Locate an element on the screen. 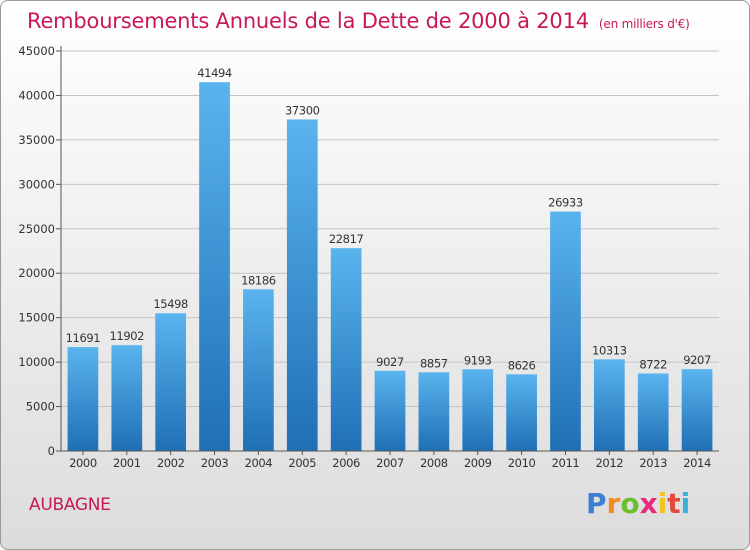 The image size is (750, 550). x-tick-label-2003: 2003 is located at coordinates (215, 463).